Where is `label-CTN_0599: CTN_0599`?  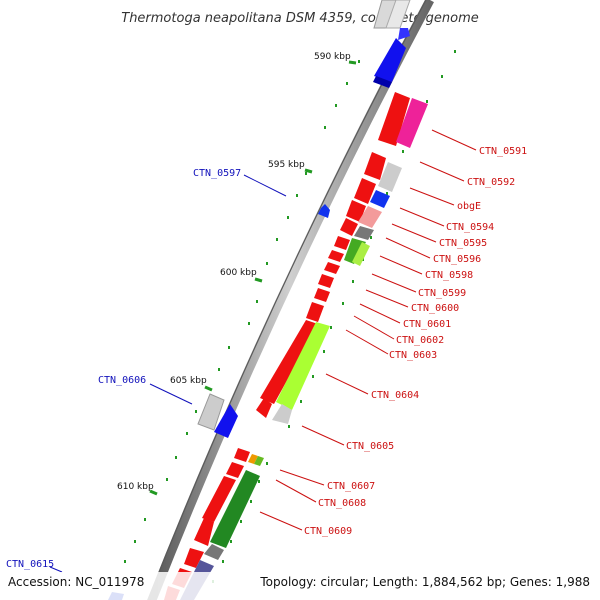
label-CTN_0599: CTN_0599 is located at coordinates (442, 293).